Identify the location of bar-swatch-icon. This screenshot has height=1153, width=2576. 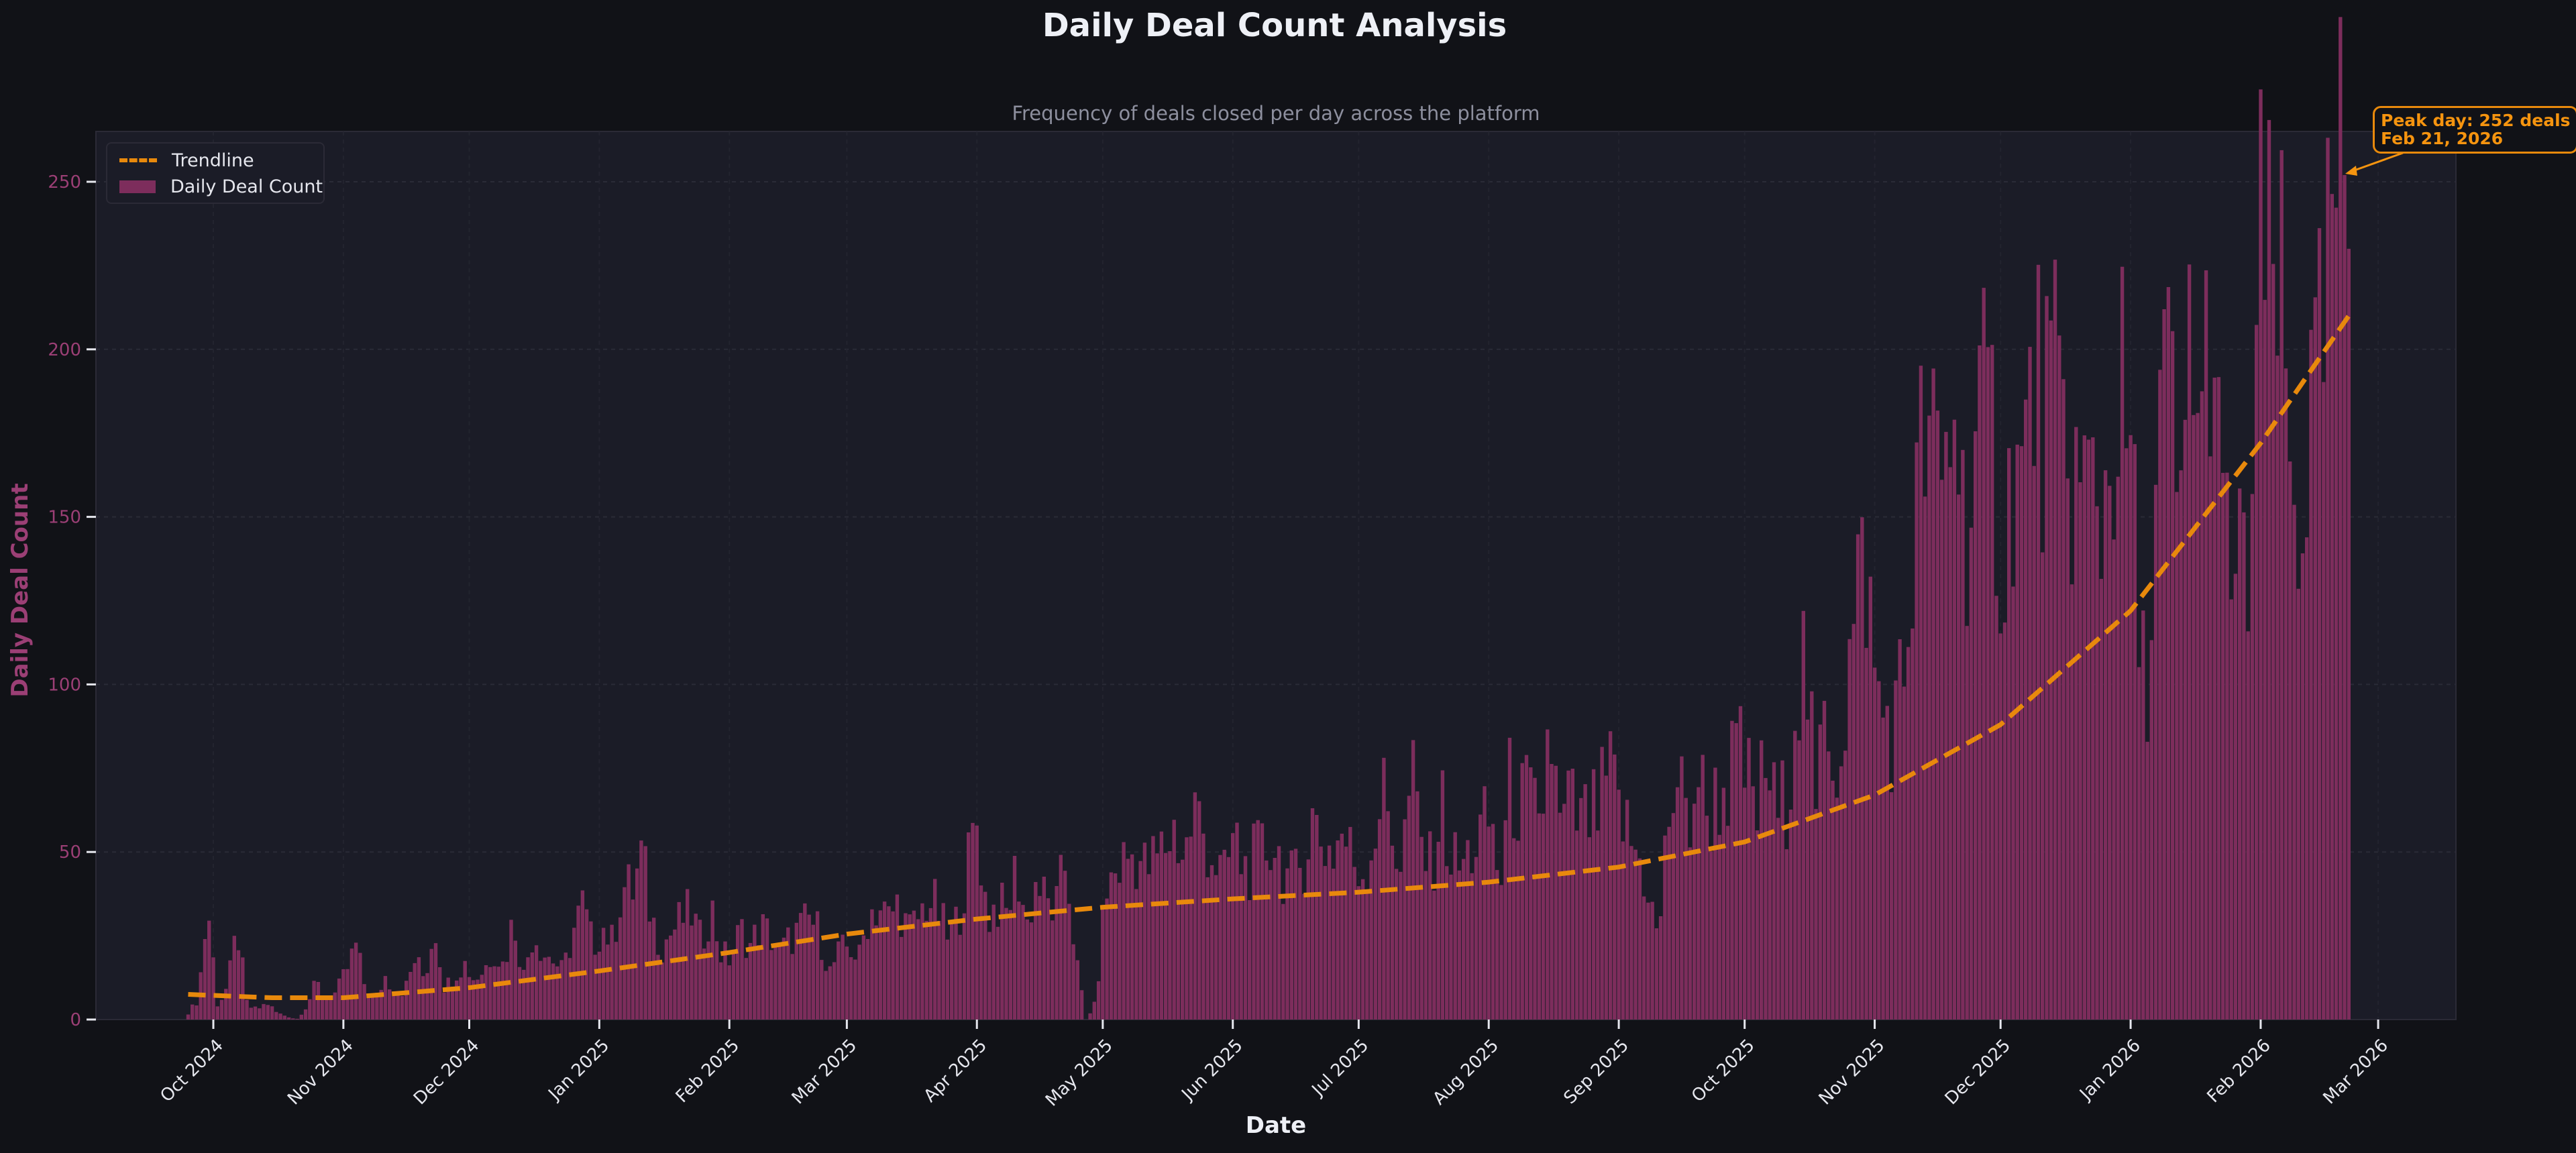
(137, 186).